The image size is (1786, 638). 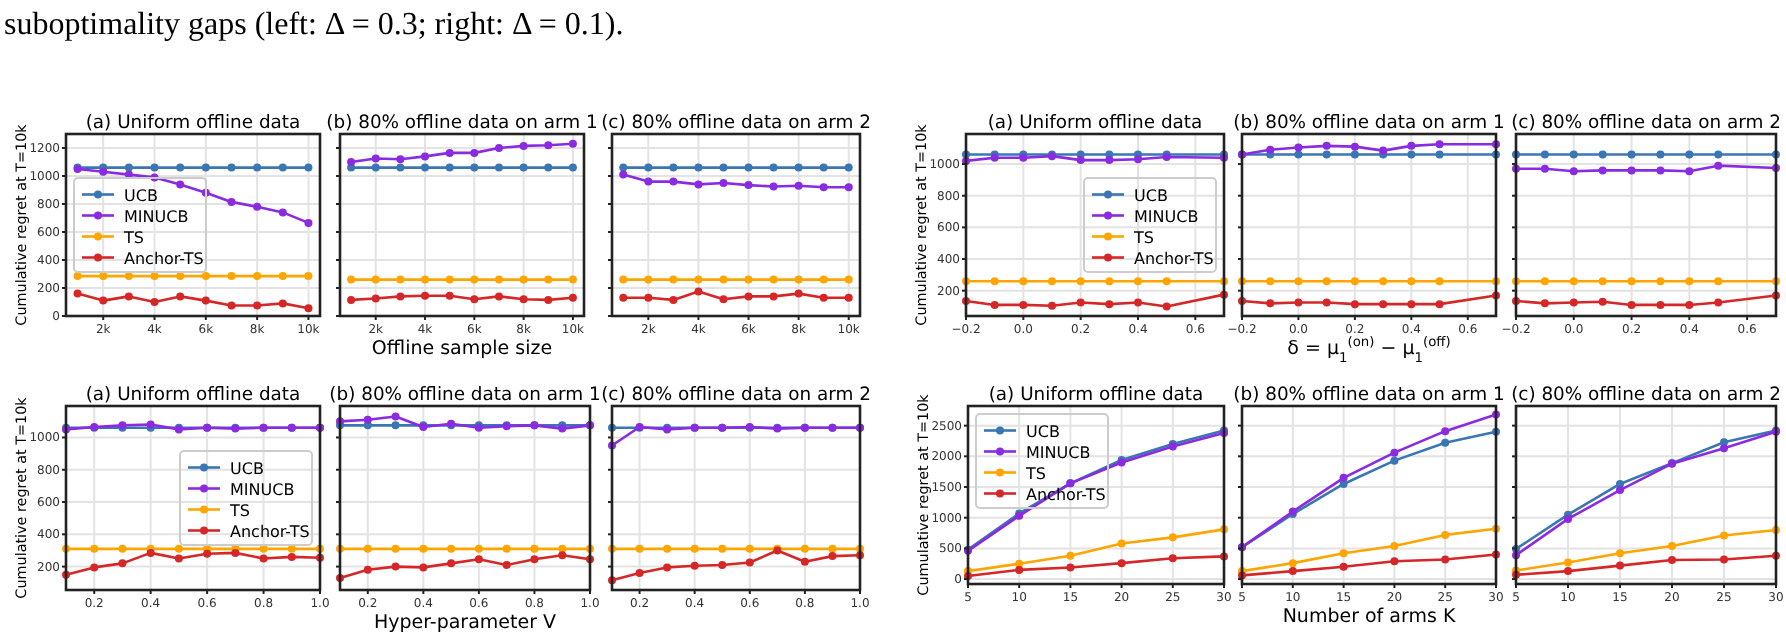 I want to click on legend-label: UCB, so click(x=1043, y=431).